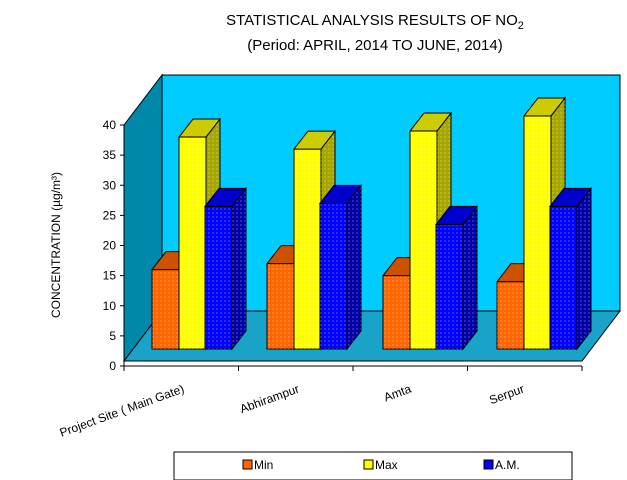  What do you see at coordinates (110, 306) in the screenshot?
I see `y-tick-label: 10` at bounding box center [110, 306].